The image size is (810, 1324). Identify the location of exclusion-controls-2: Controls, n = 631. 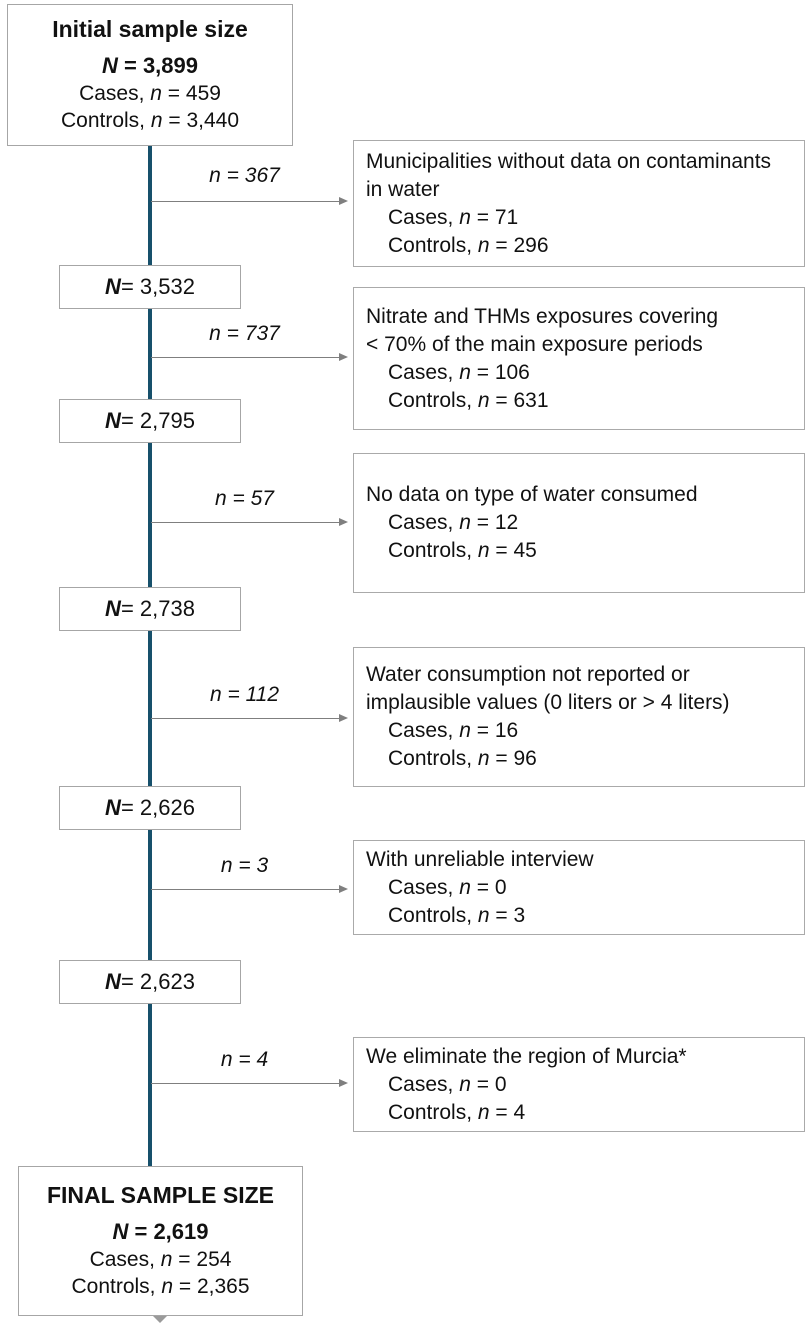
(468, 400).